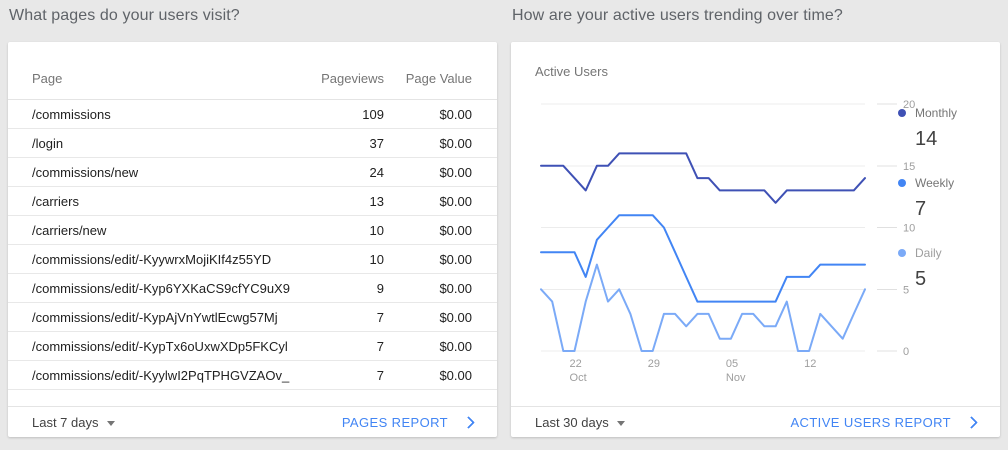 The image size is (1008, 450). I want to click on date-range-selector-active-users: Last 30 days, so click(580, 422).